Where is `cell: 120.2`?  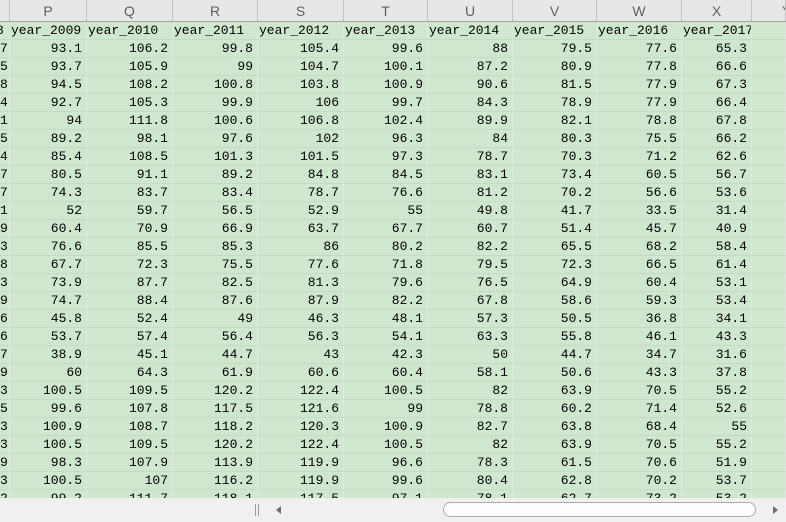 cell: 120.2 is located at coordinates (215, 445).